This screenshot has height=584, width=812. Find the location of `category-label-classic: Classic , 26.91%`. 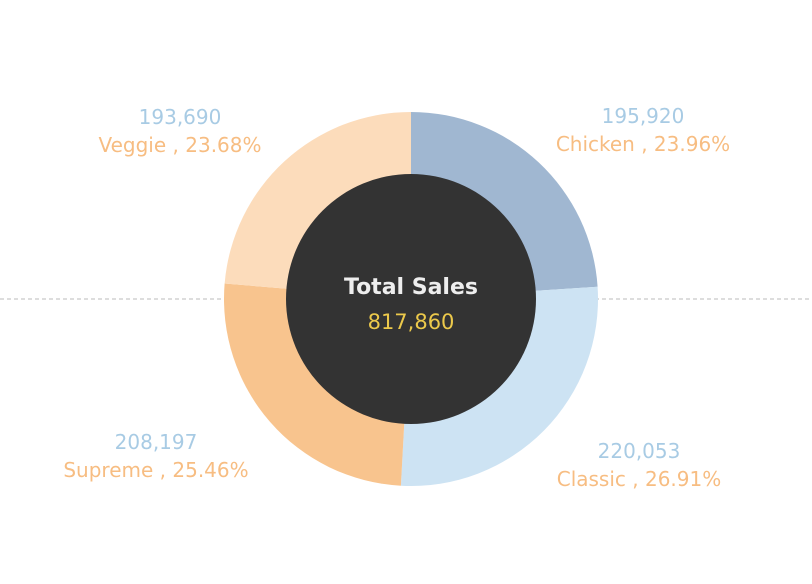

category-label-classic: Classic , 26.91% is located at coordinates (639, 479).